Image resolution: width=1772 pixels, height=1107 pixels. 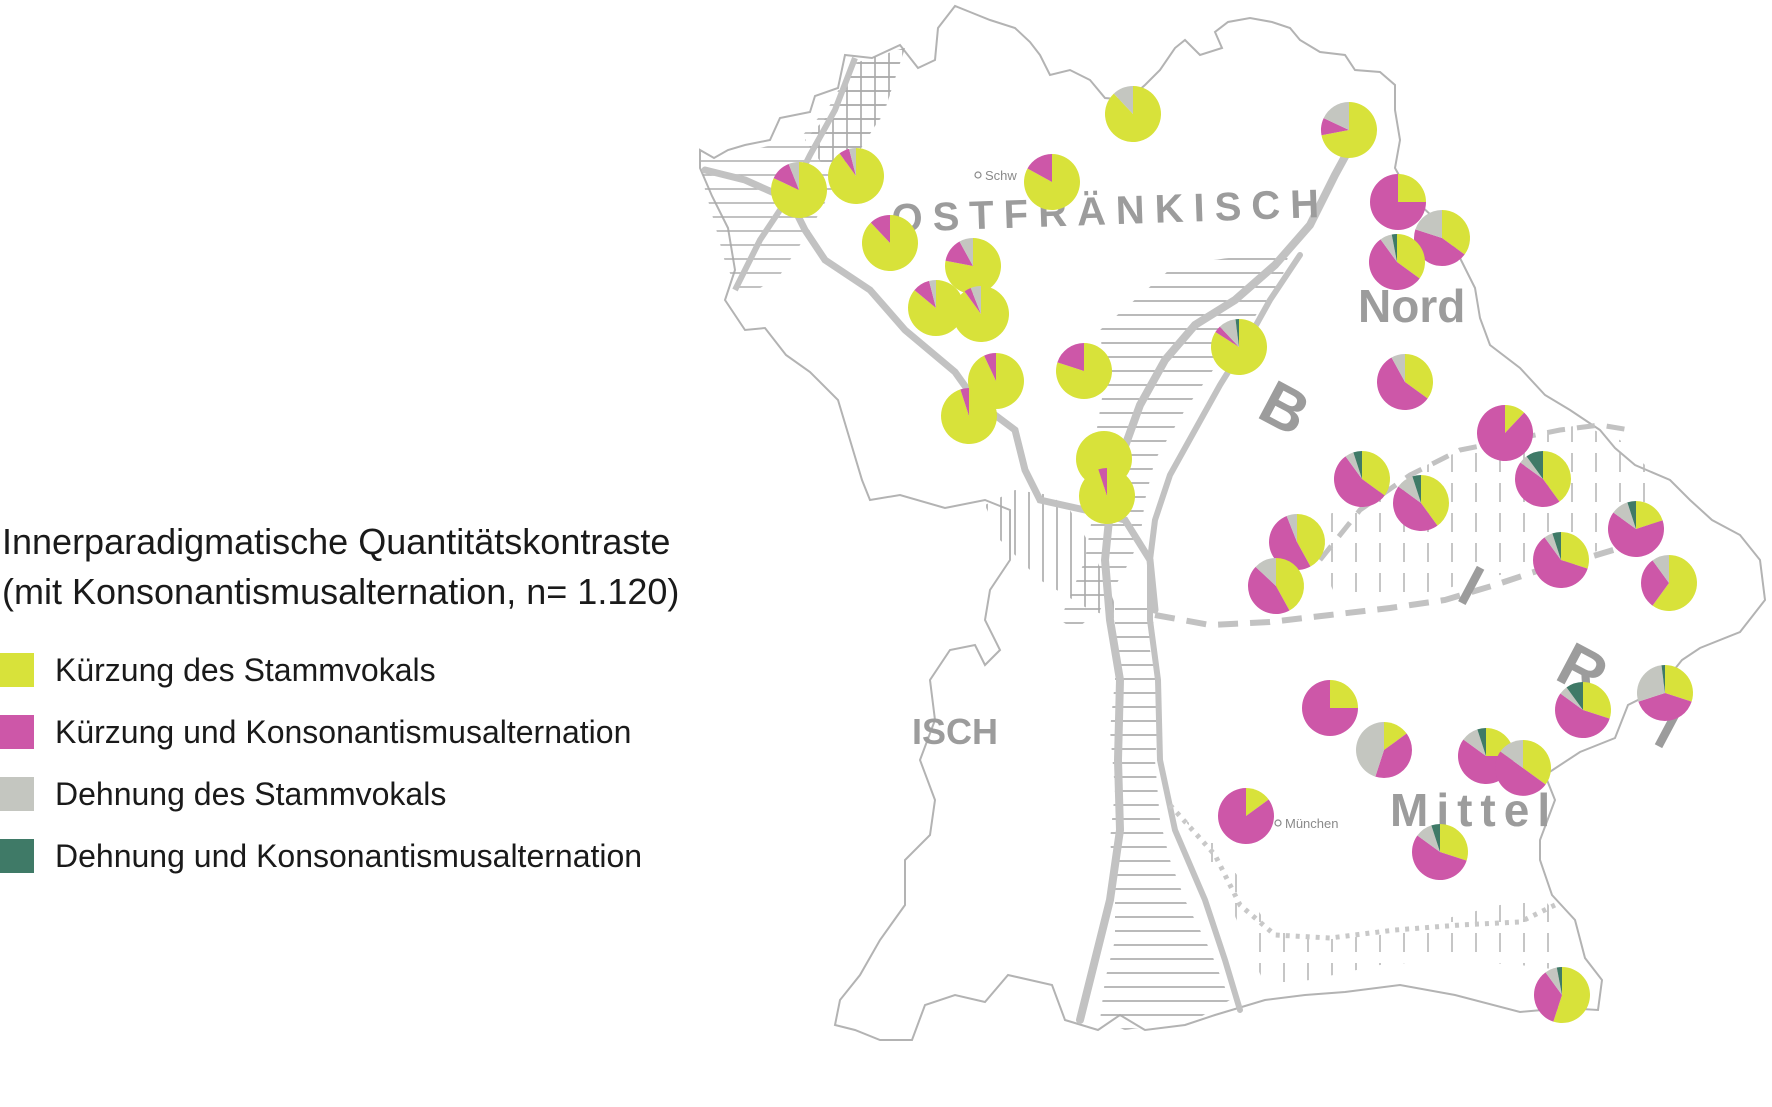 What do you see at coordinates (1411, 306) in the screenshot?
I see `region-label-nord: Nord` at bounding box center [1411, 306].